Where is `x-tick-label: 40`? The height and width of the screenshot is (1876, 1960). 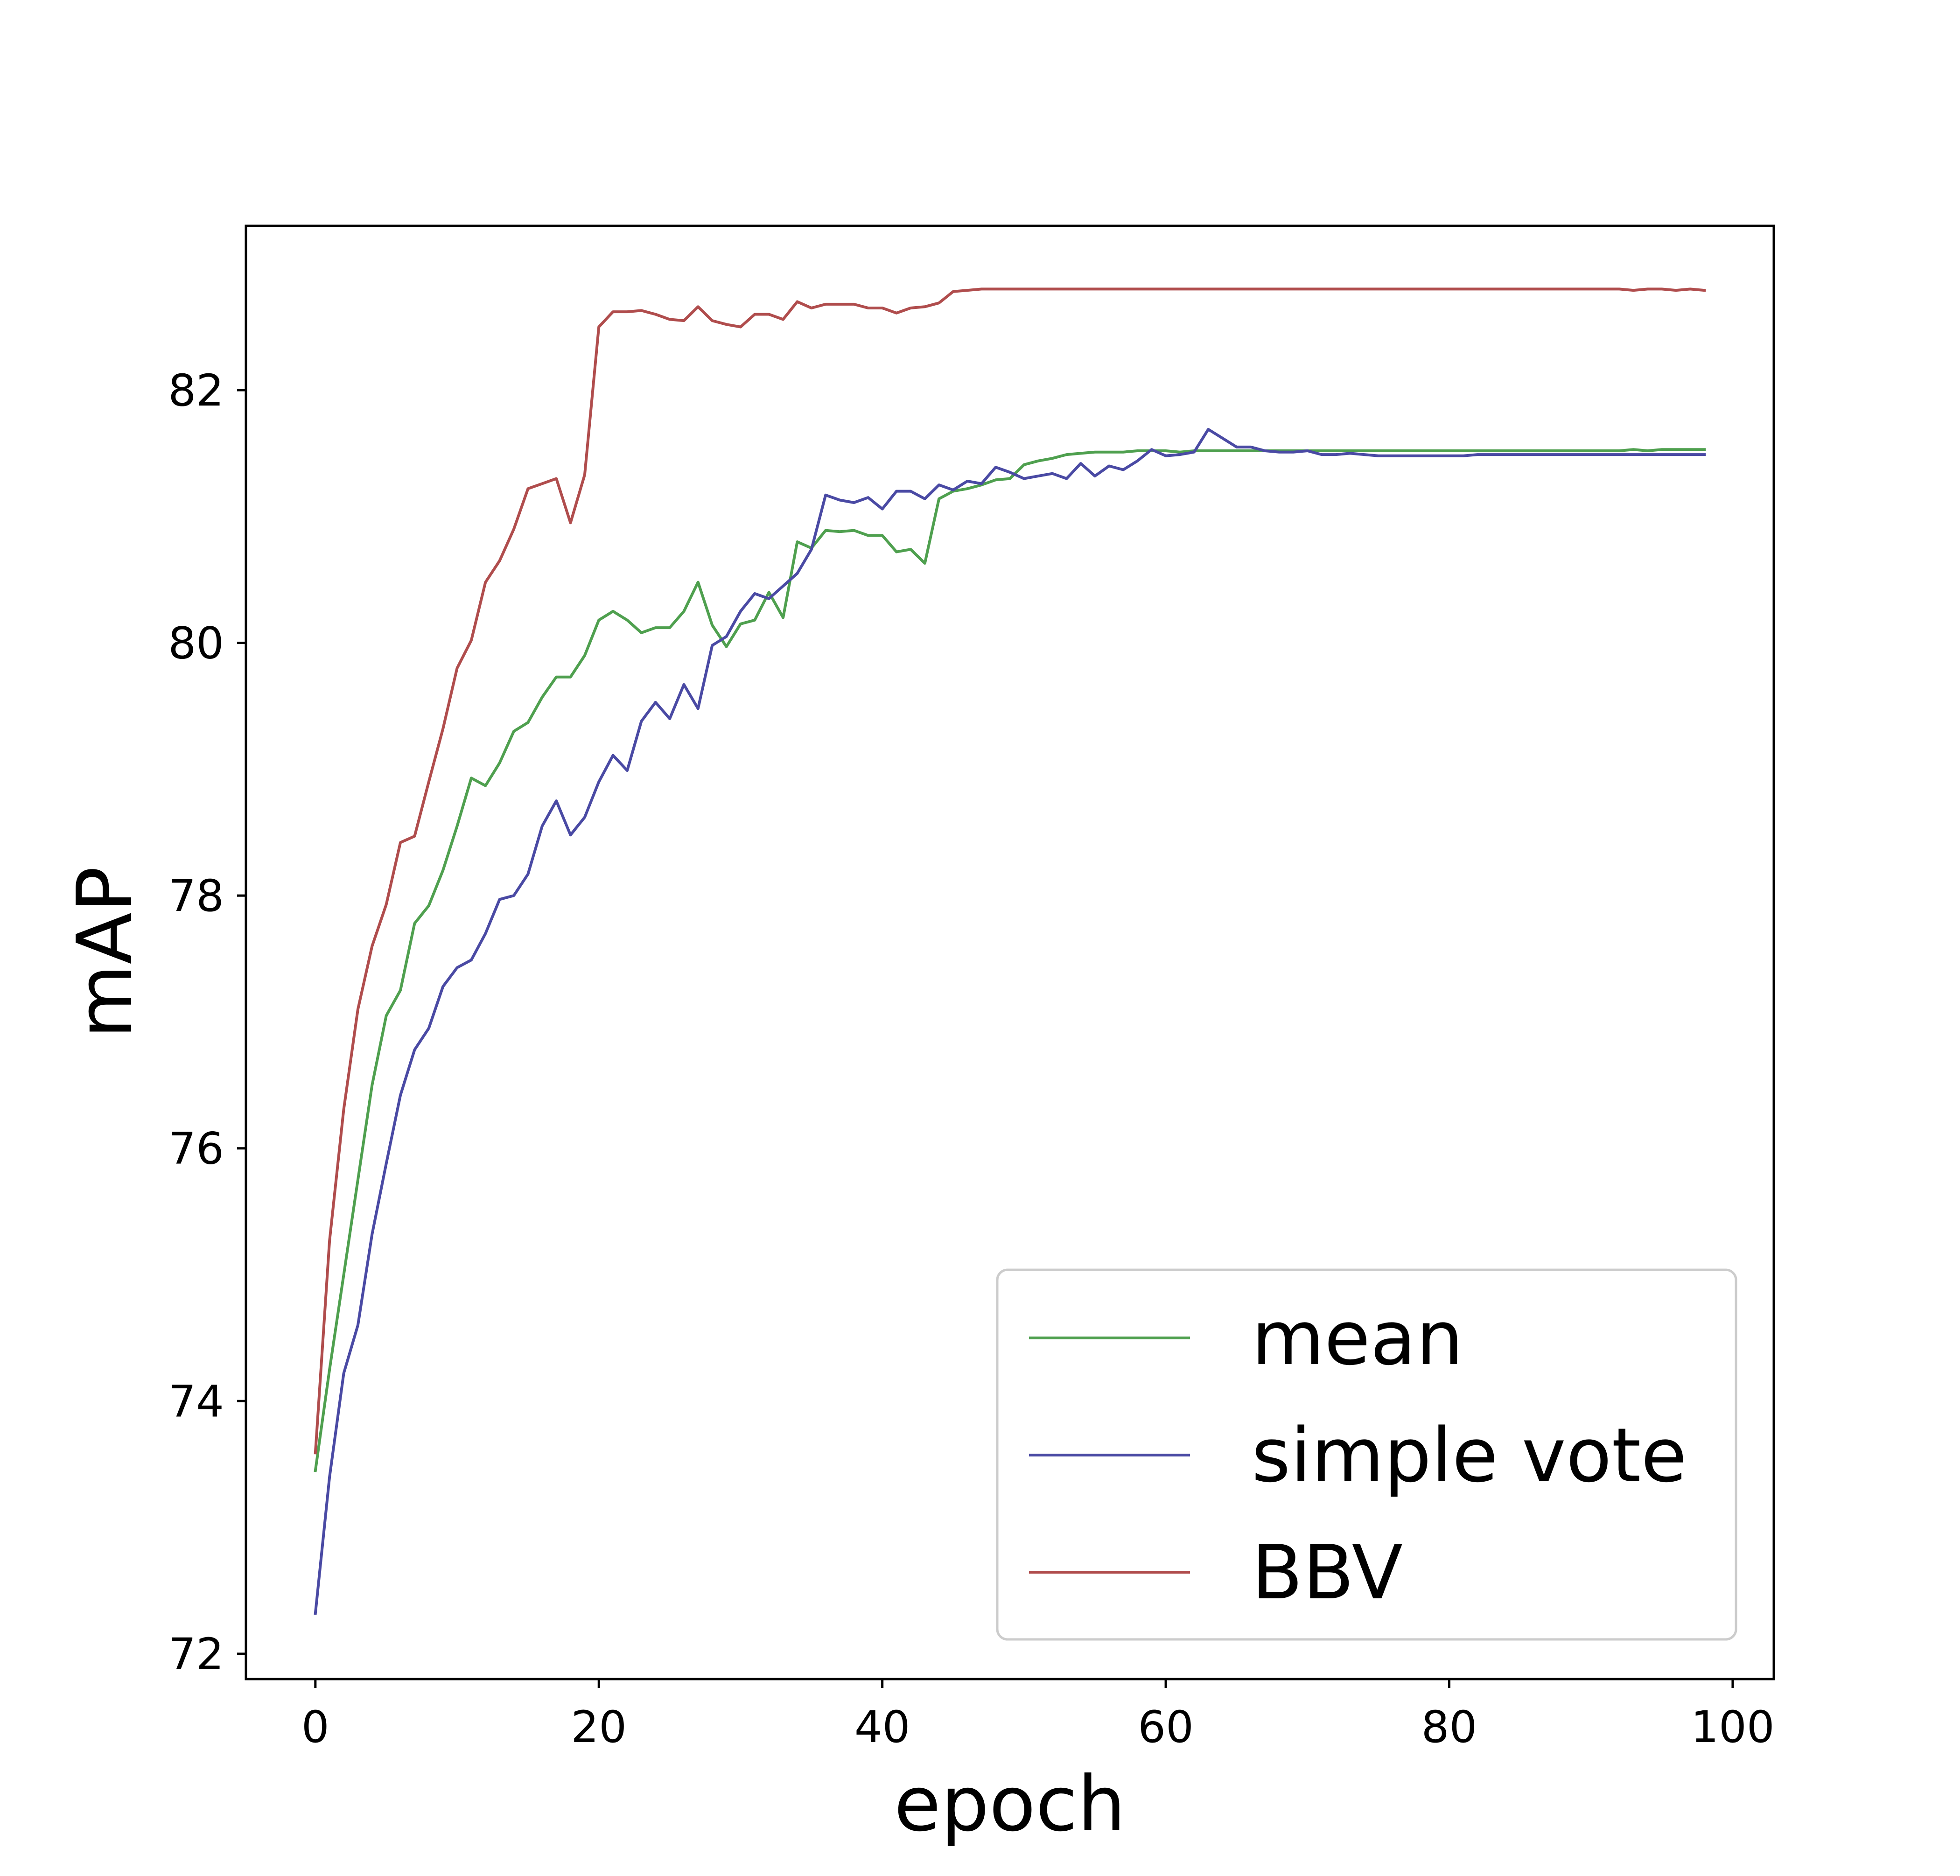
x-tick-label: 40 is located at coordinates (882, 1727).